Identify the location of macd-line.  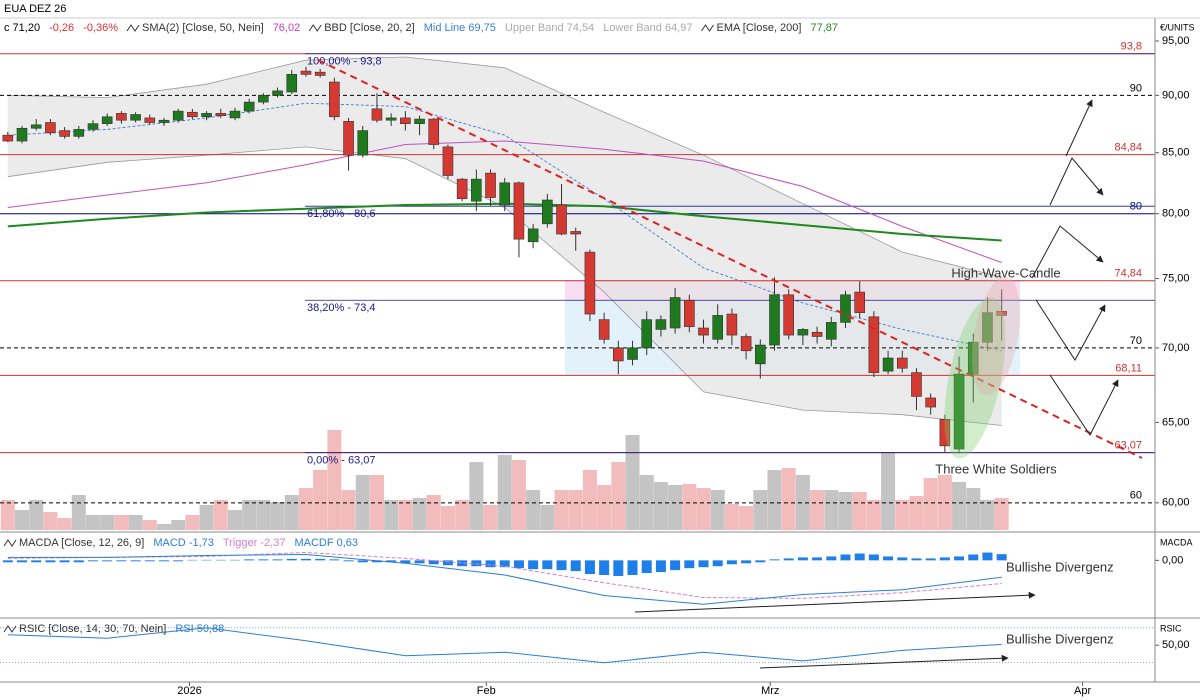
(504, 579).